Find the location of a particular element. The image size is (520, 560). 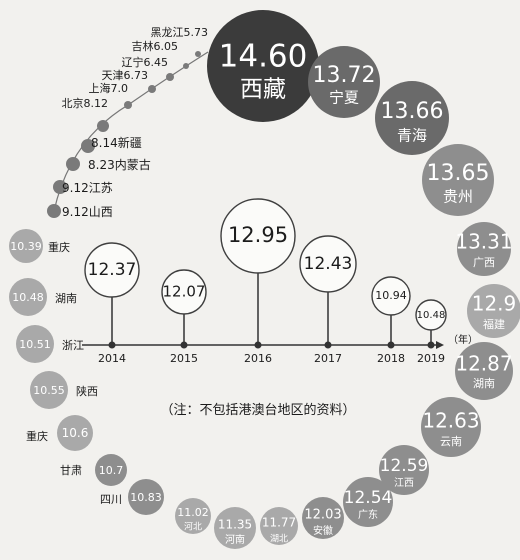

bubble-value-label: 10.39 is located at coordinates (26, 246).